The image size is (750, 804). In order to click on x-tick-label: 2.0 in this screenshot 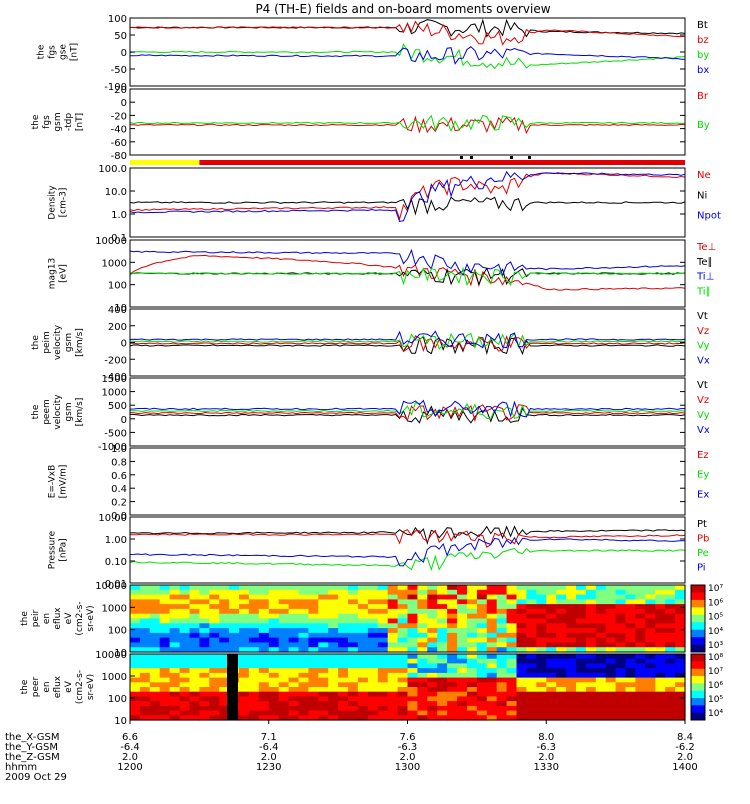, I will do `click(269, 757)`.